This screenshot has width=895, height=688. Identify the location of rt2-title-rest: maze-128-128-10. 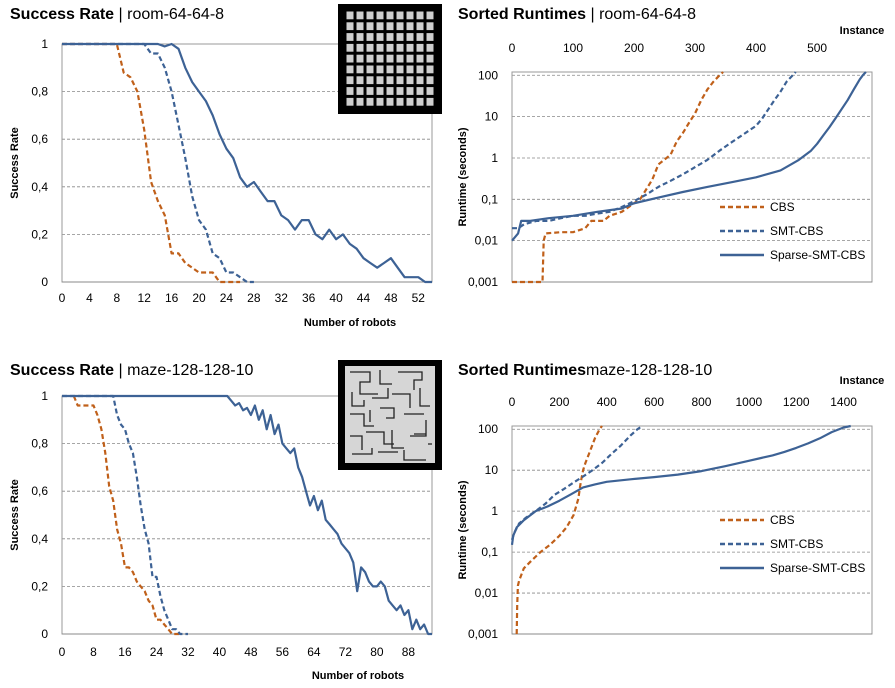
(649, 370).